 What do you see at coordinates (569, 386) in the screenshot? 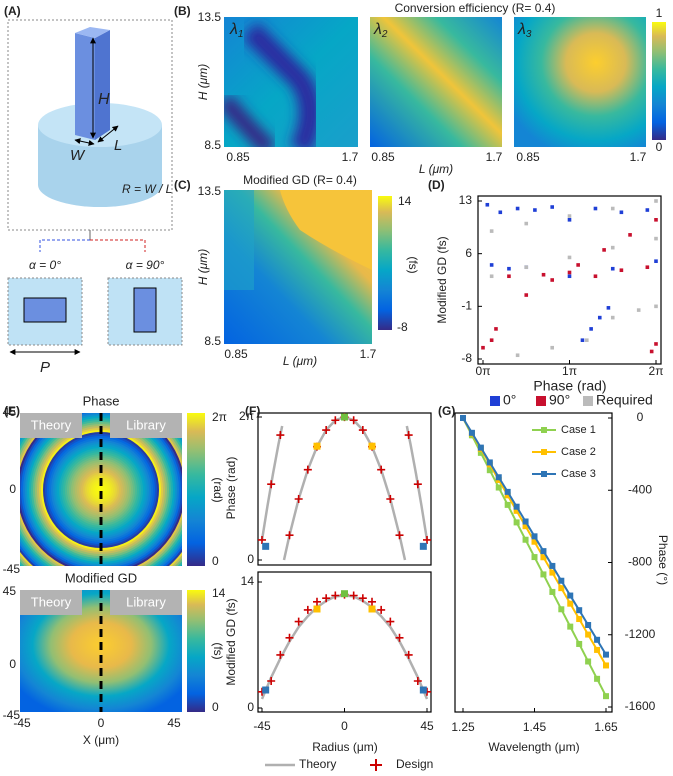
I see `x-axis-label: Phase (rad)` at bounding box center [569, 386].